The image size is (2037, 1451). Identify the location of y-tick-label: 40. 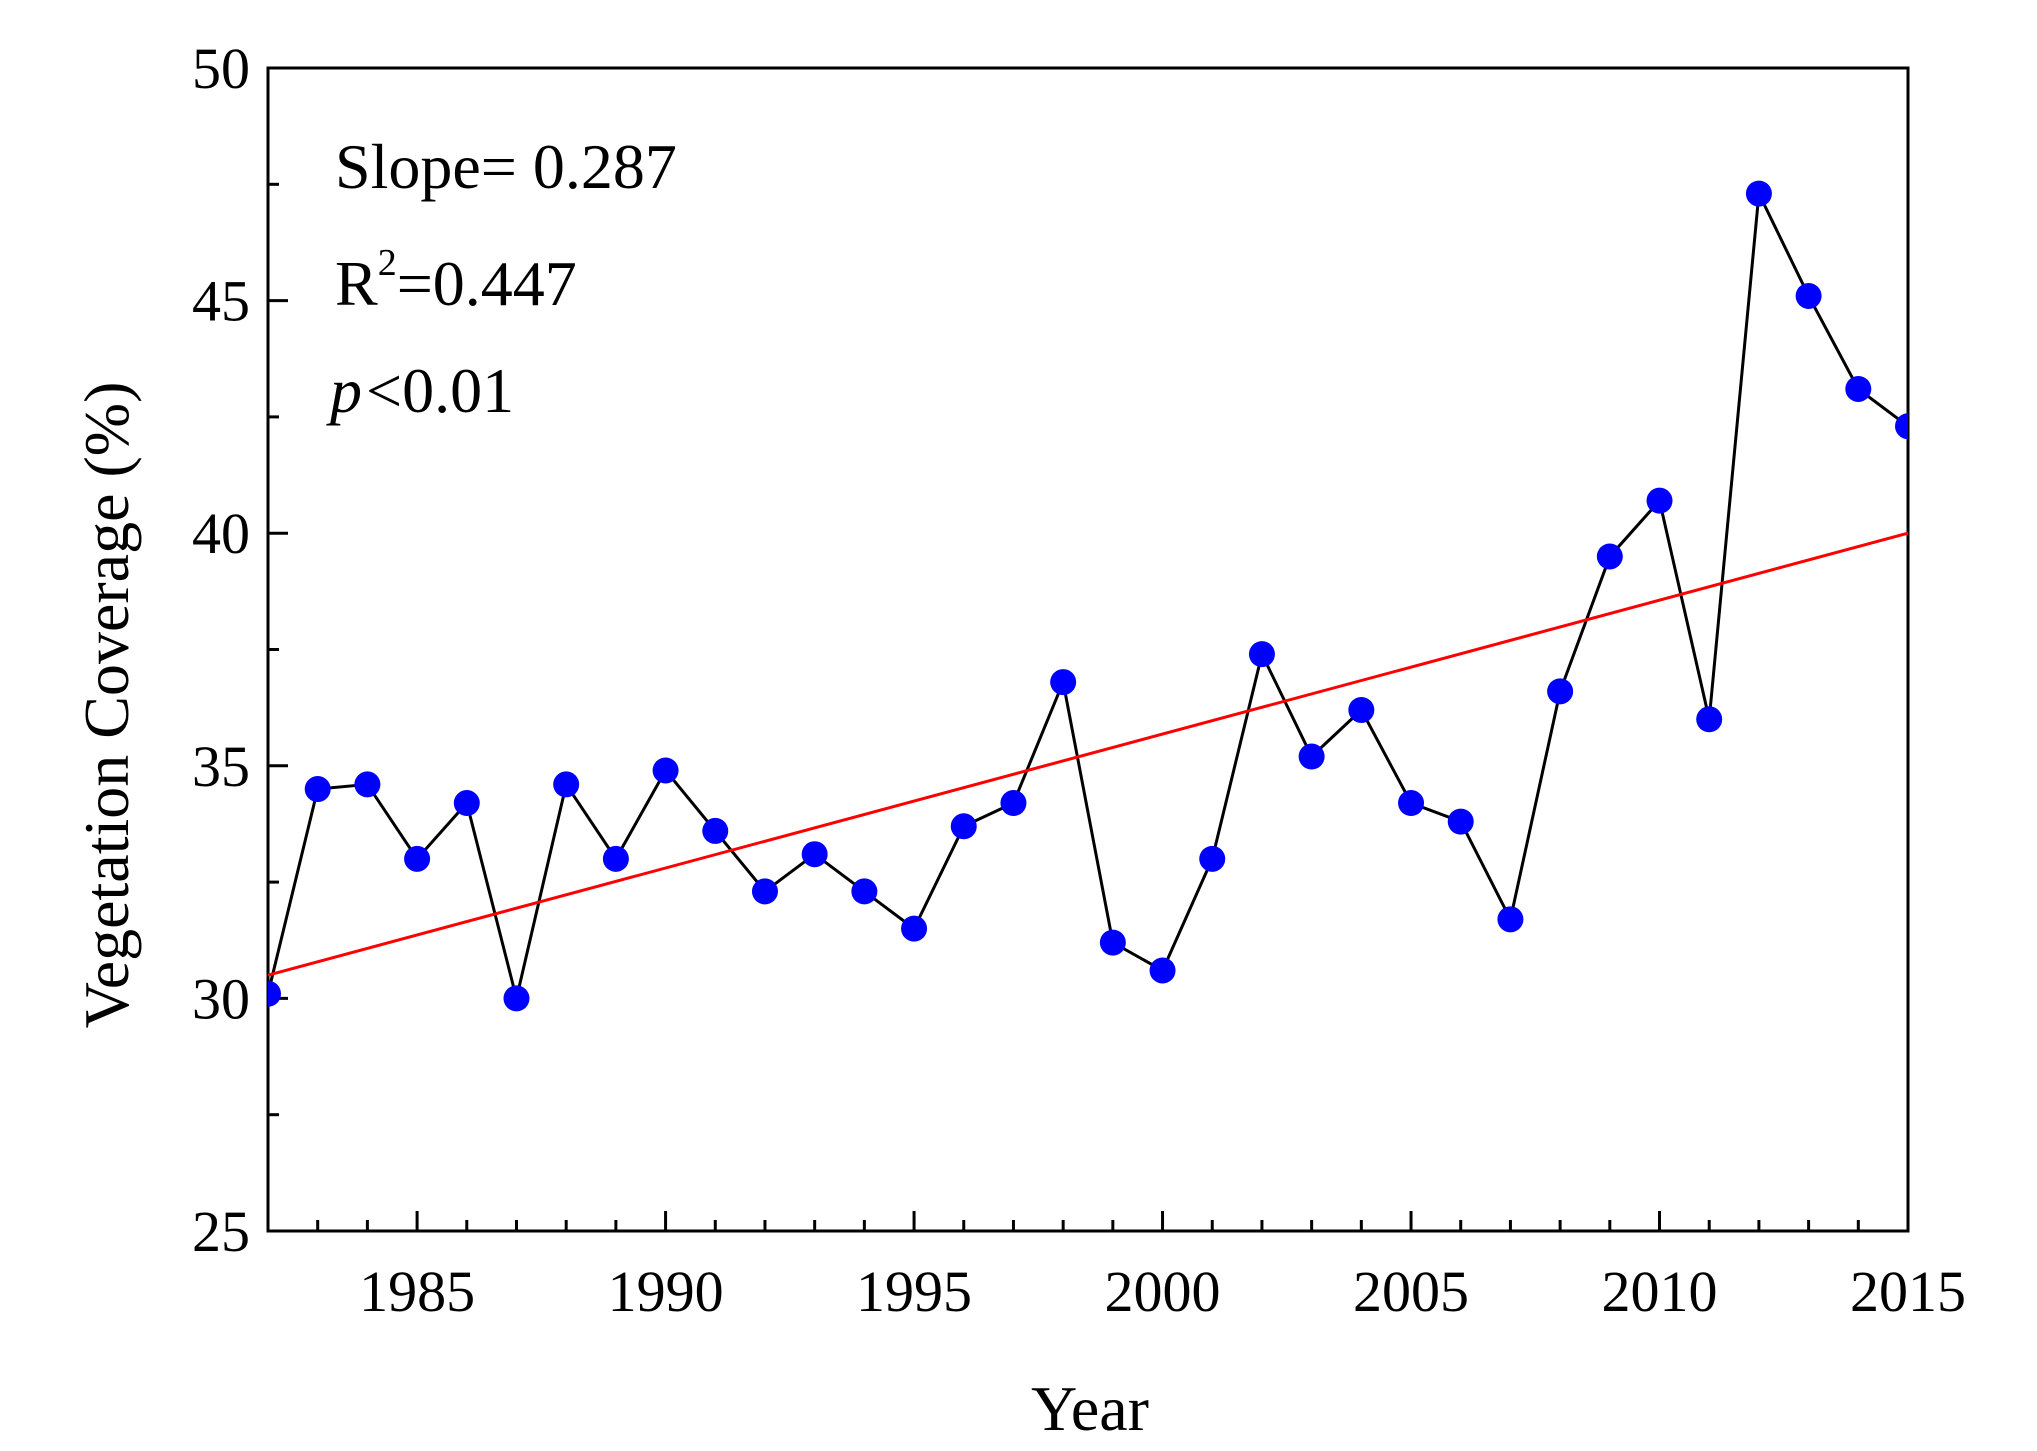
(221, 533).